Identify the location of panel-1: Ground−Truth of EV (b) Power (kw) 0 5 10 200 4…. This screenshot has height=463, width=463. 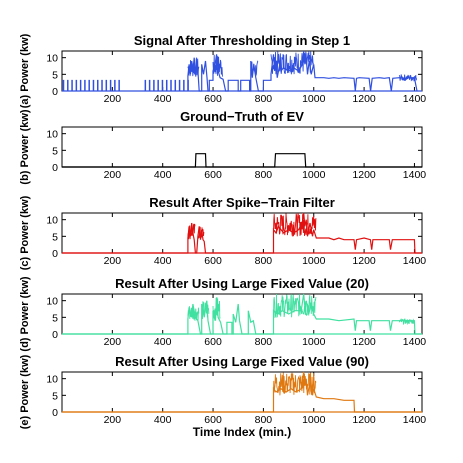
(222, 147).